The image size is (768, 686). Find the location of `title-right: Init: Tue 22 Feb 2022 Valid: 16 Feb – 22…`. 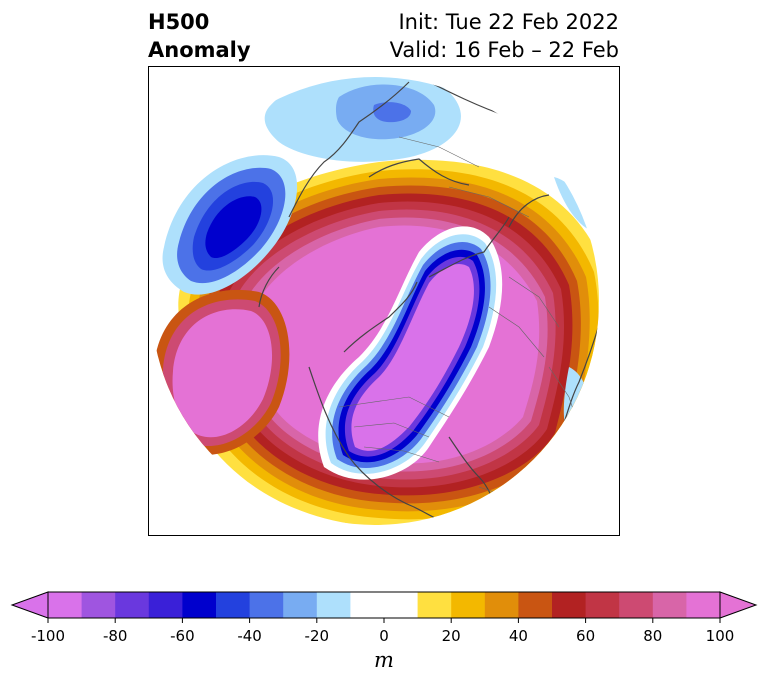

title-right: Init: Tue 22 Feb 2022 Valid: 16 Feb – 22… is located at coordinates (504, 36).